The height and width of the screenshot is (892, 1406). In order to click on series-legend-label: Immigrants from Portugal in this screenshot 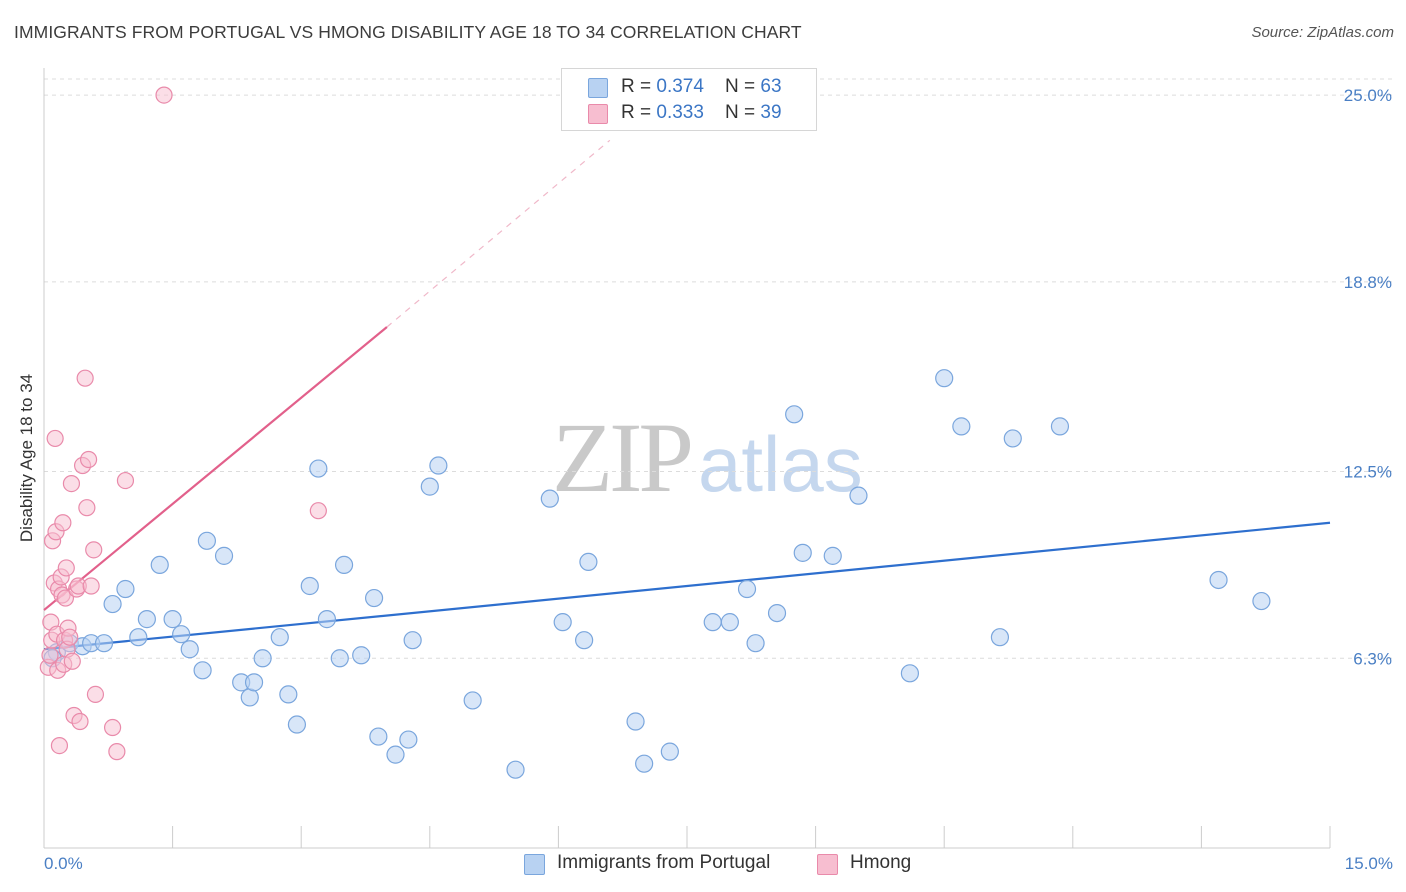, I will do `click(664, 862)`.